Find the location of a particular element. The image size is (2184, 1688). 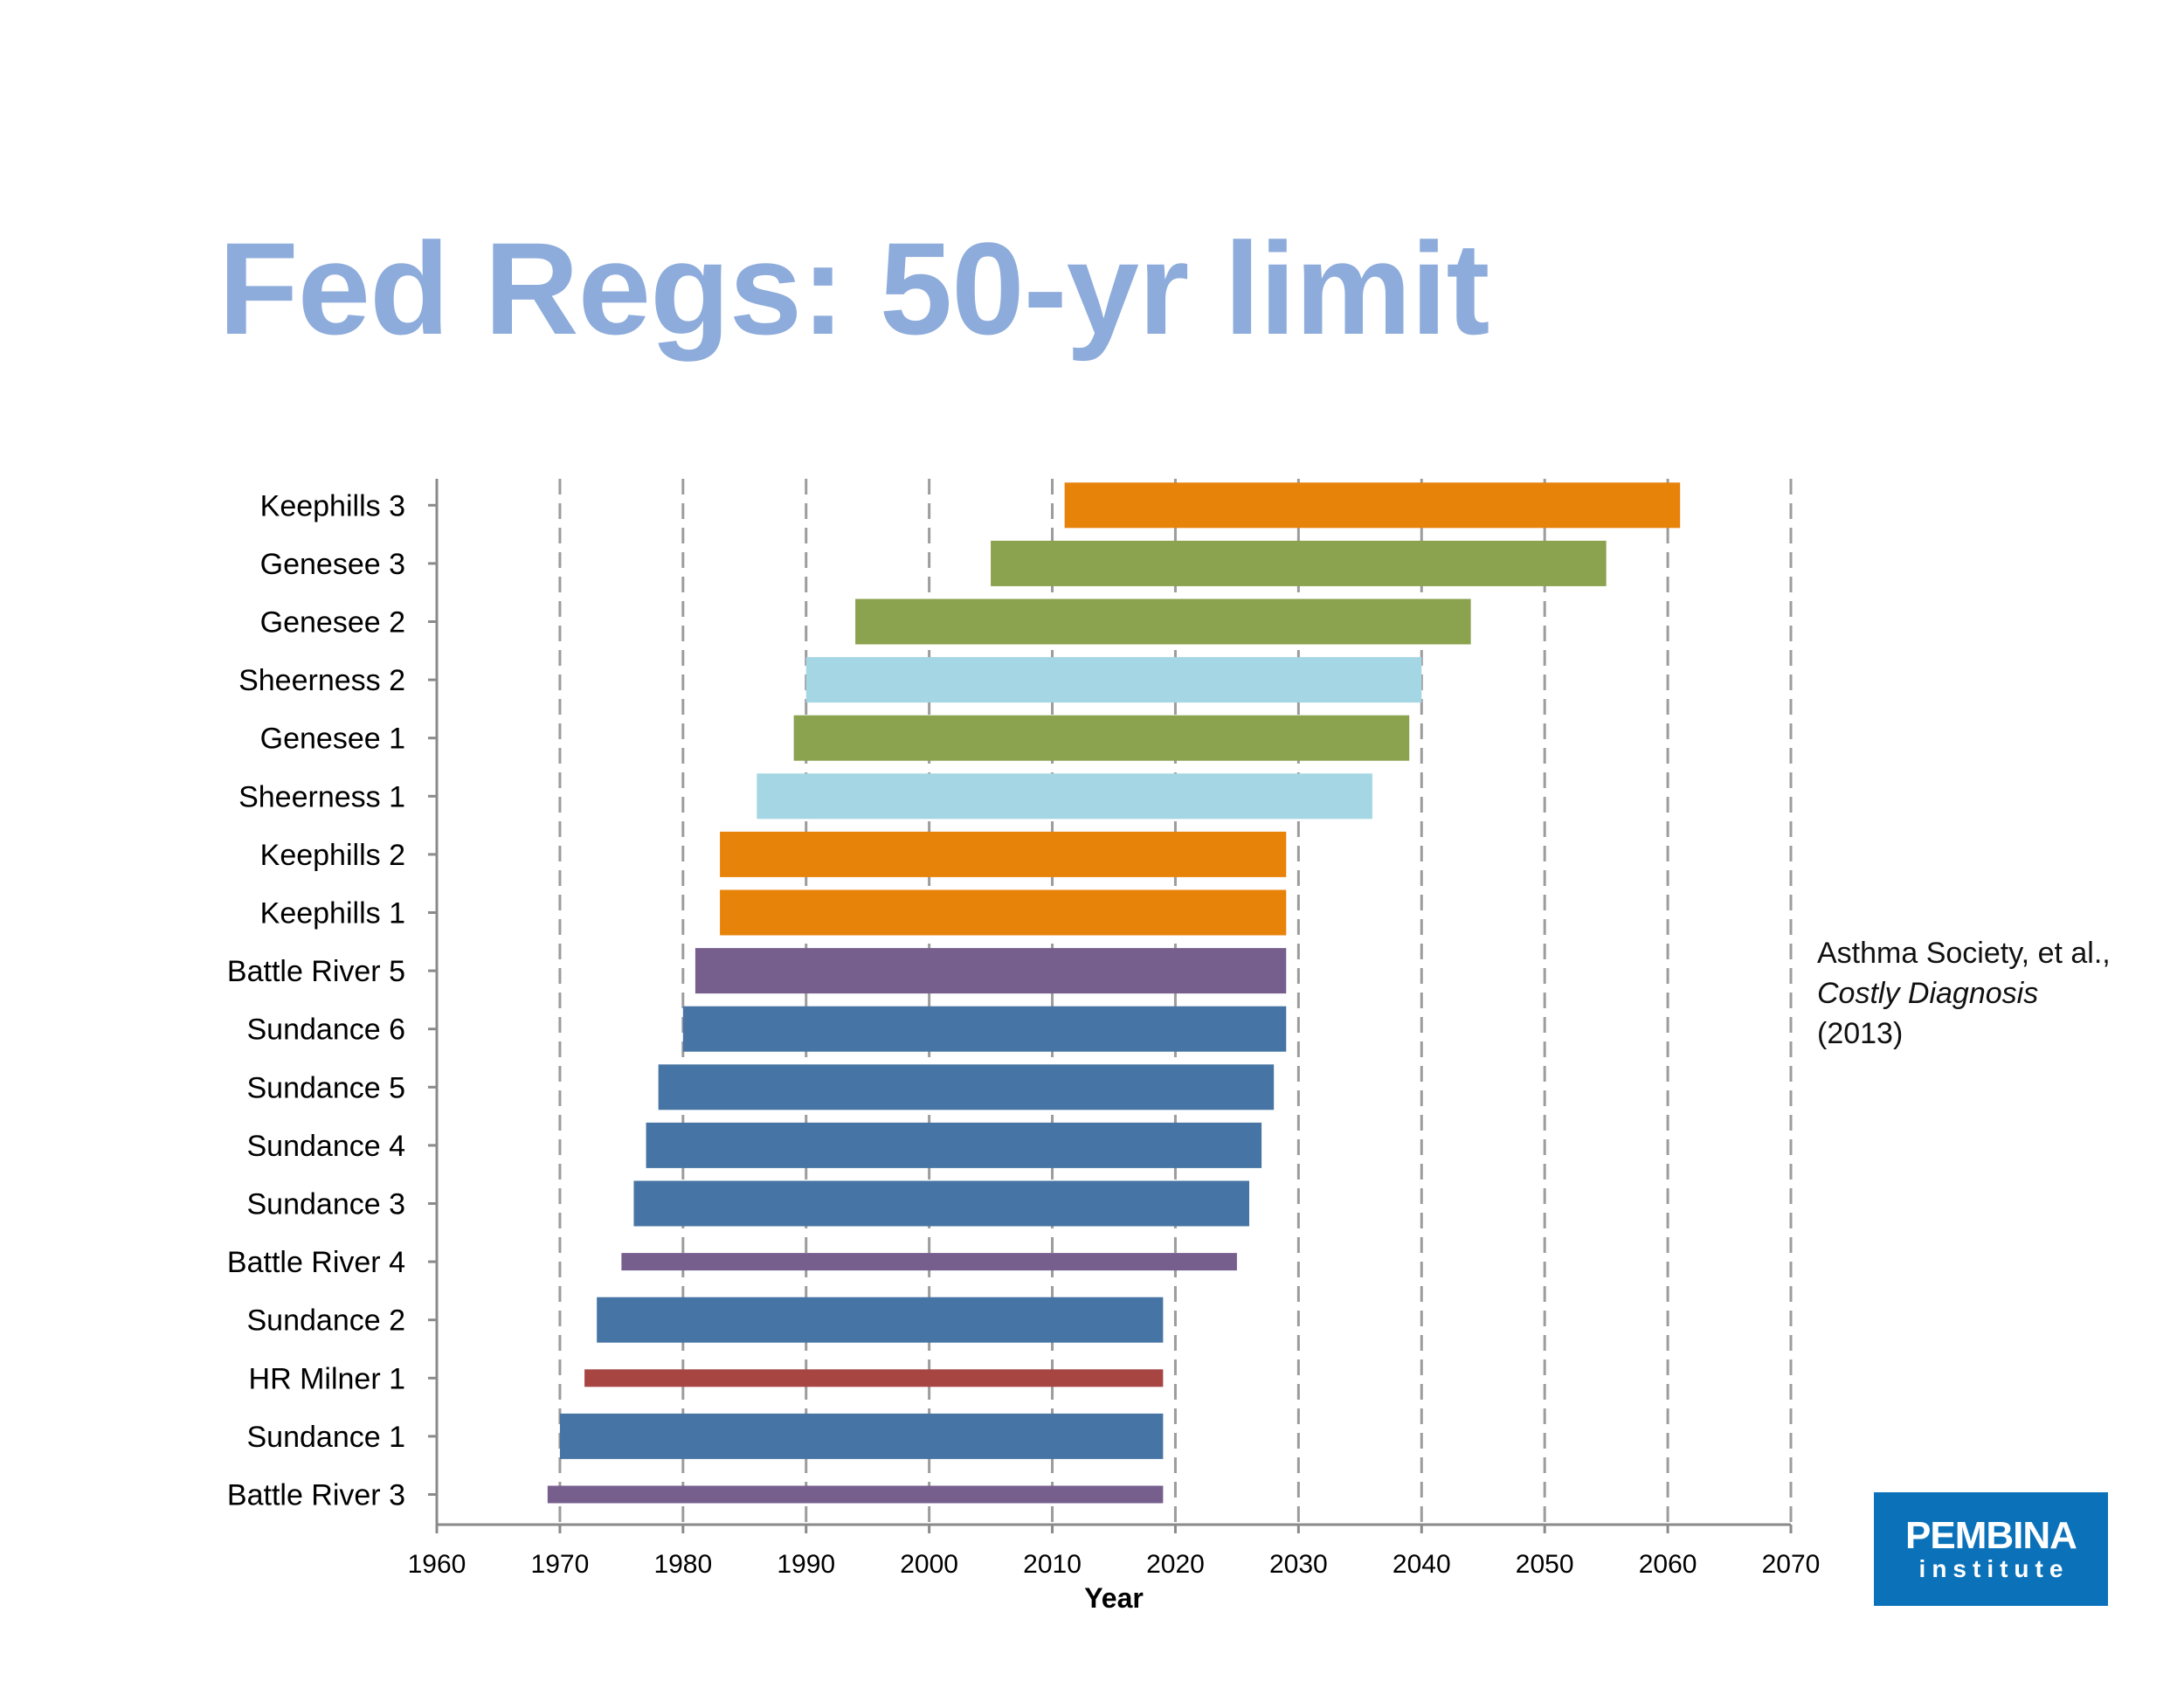

y-tick-label: Sheerness 2 is located at coordinates (321, 680).